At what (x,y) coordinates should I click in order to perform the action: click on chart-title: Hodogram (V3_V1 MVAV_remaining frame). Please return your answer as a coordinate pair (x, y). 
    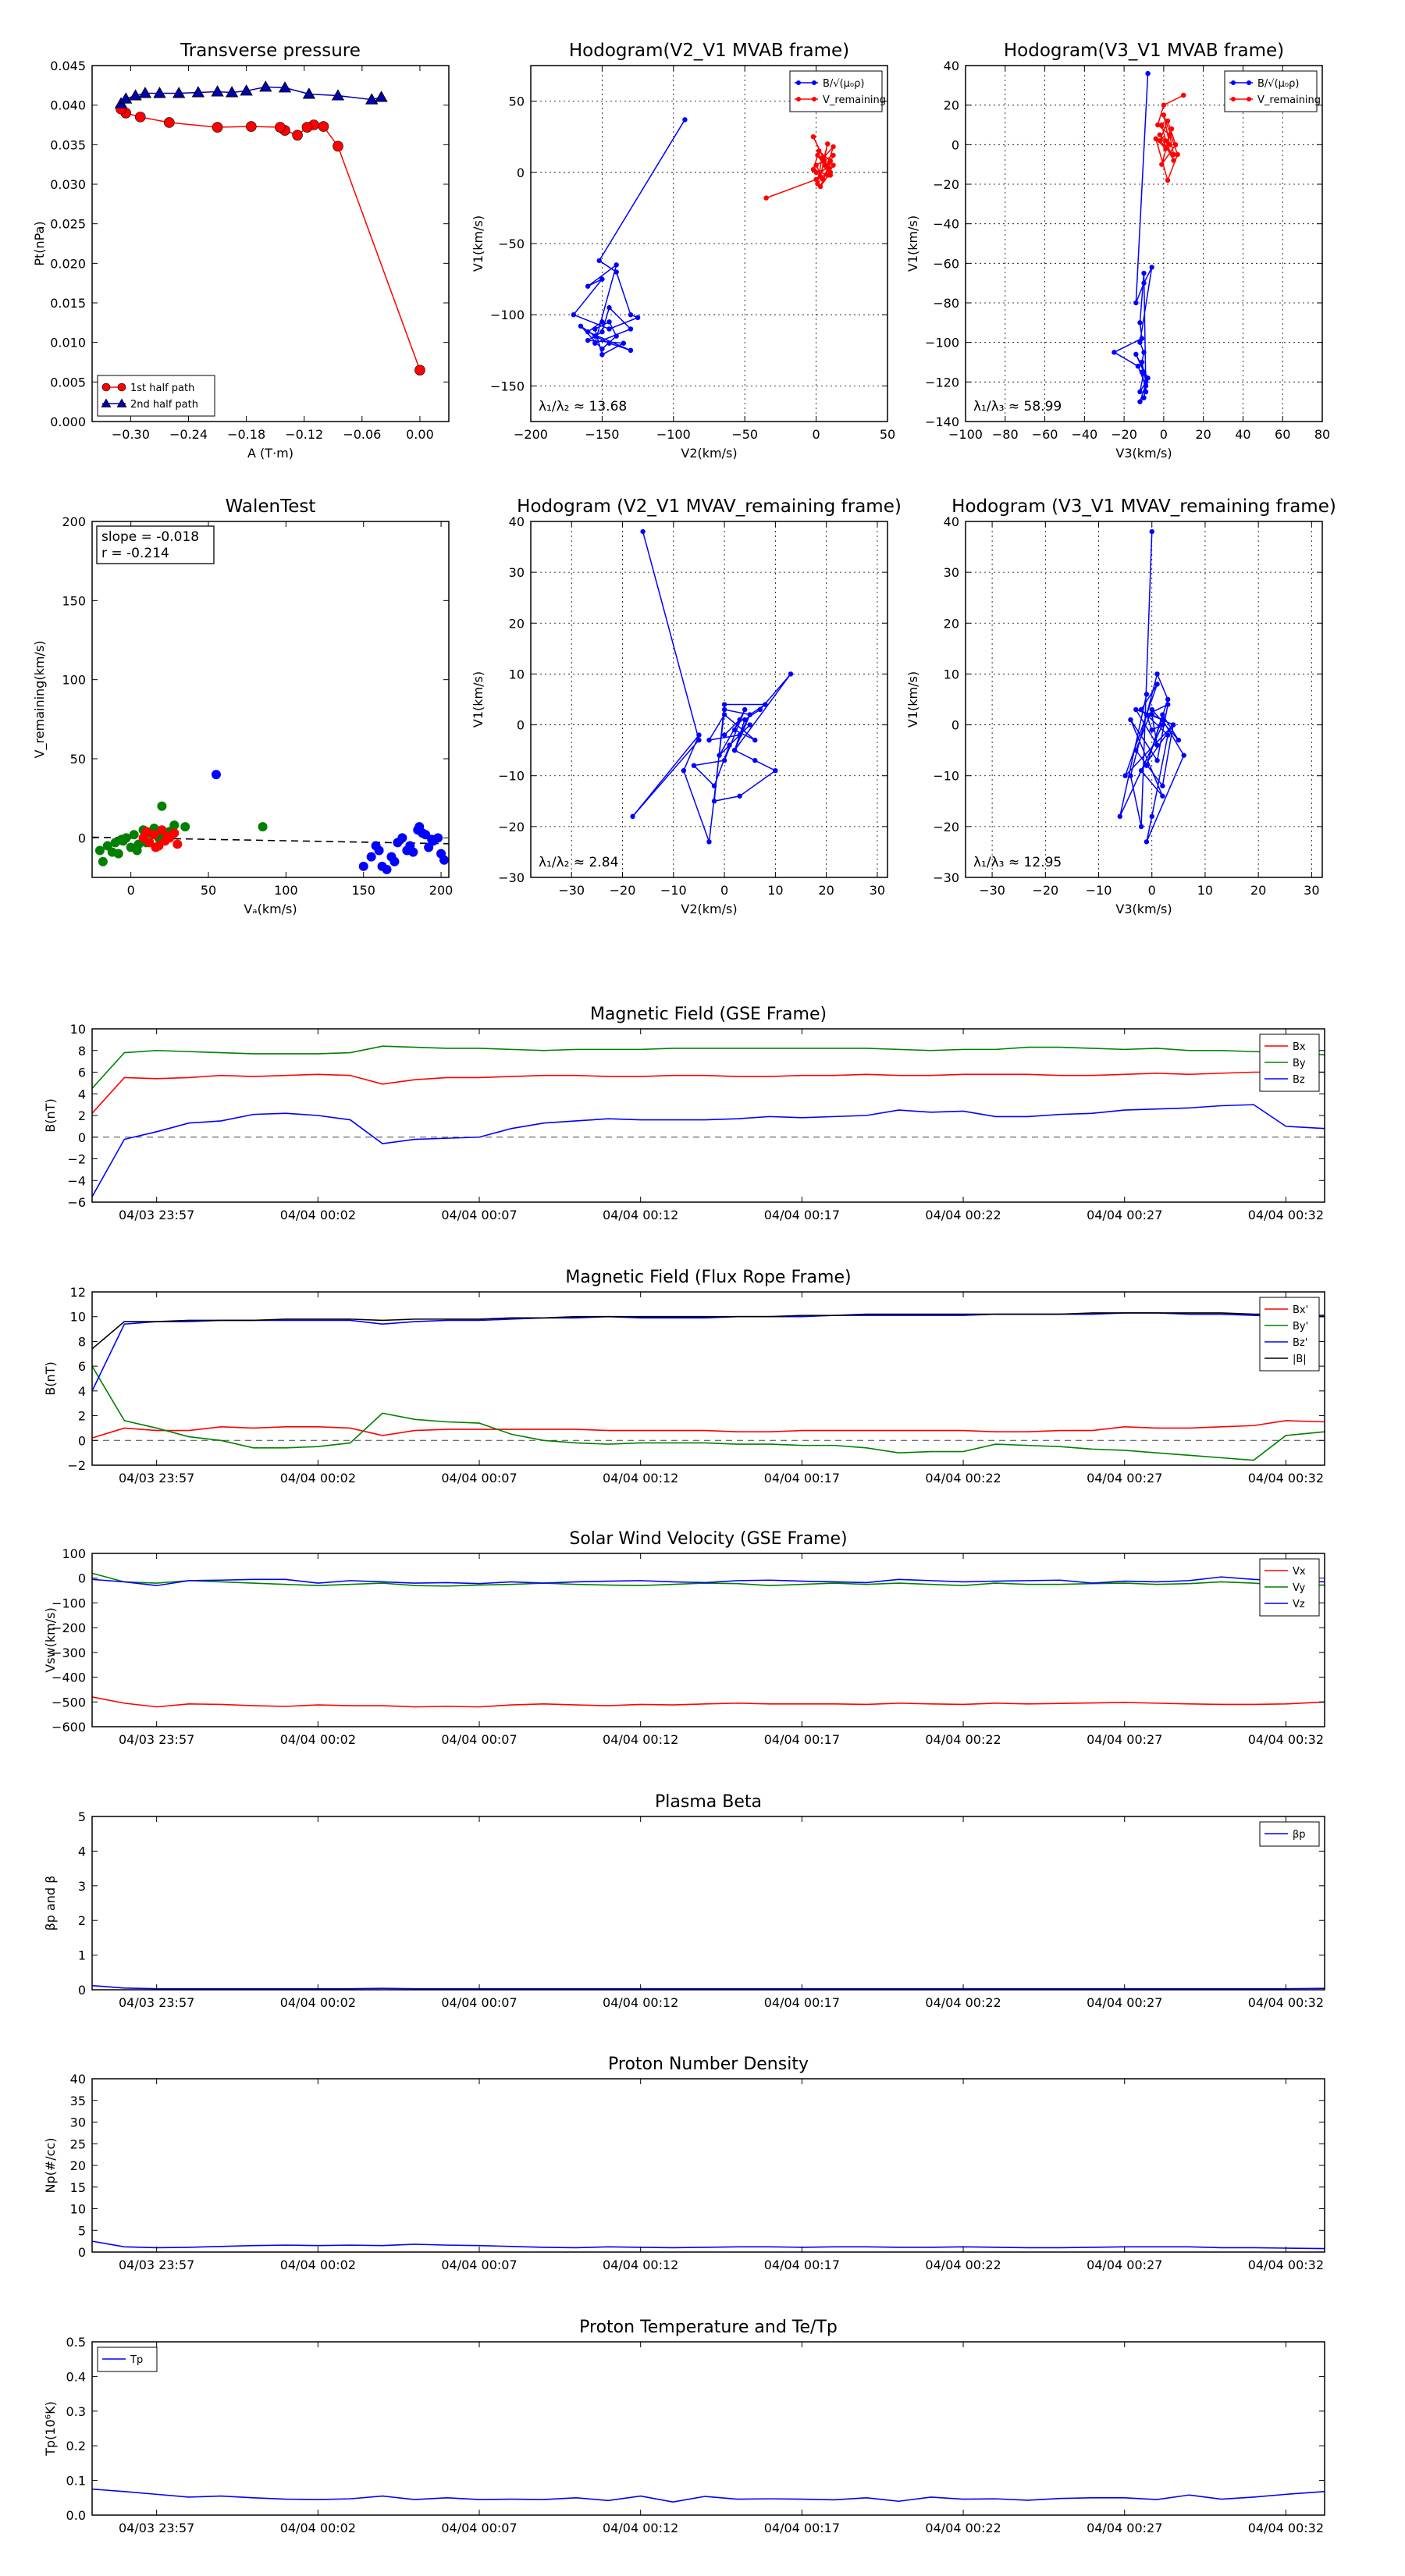
    Looking at the image, I should click on (1144, 506).